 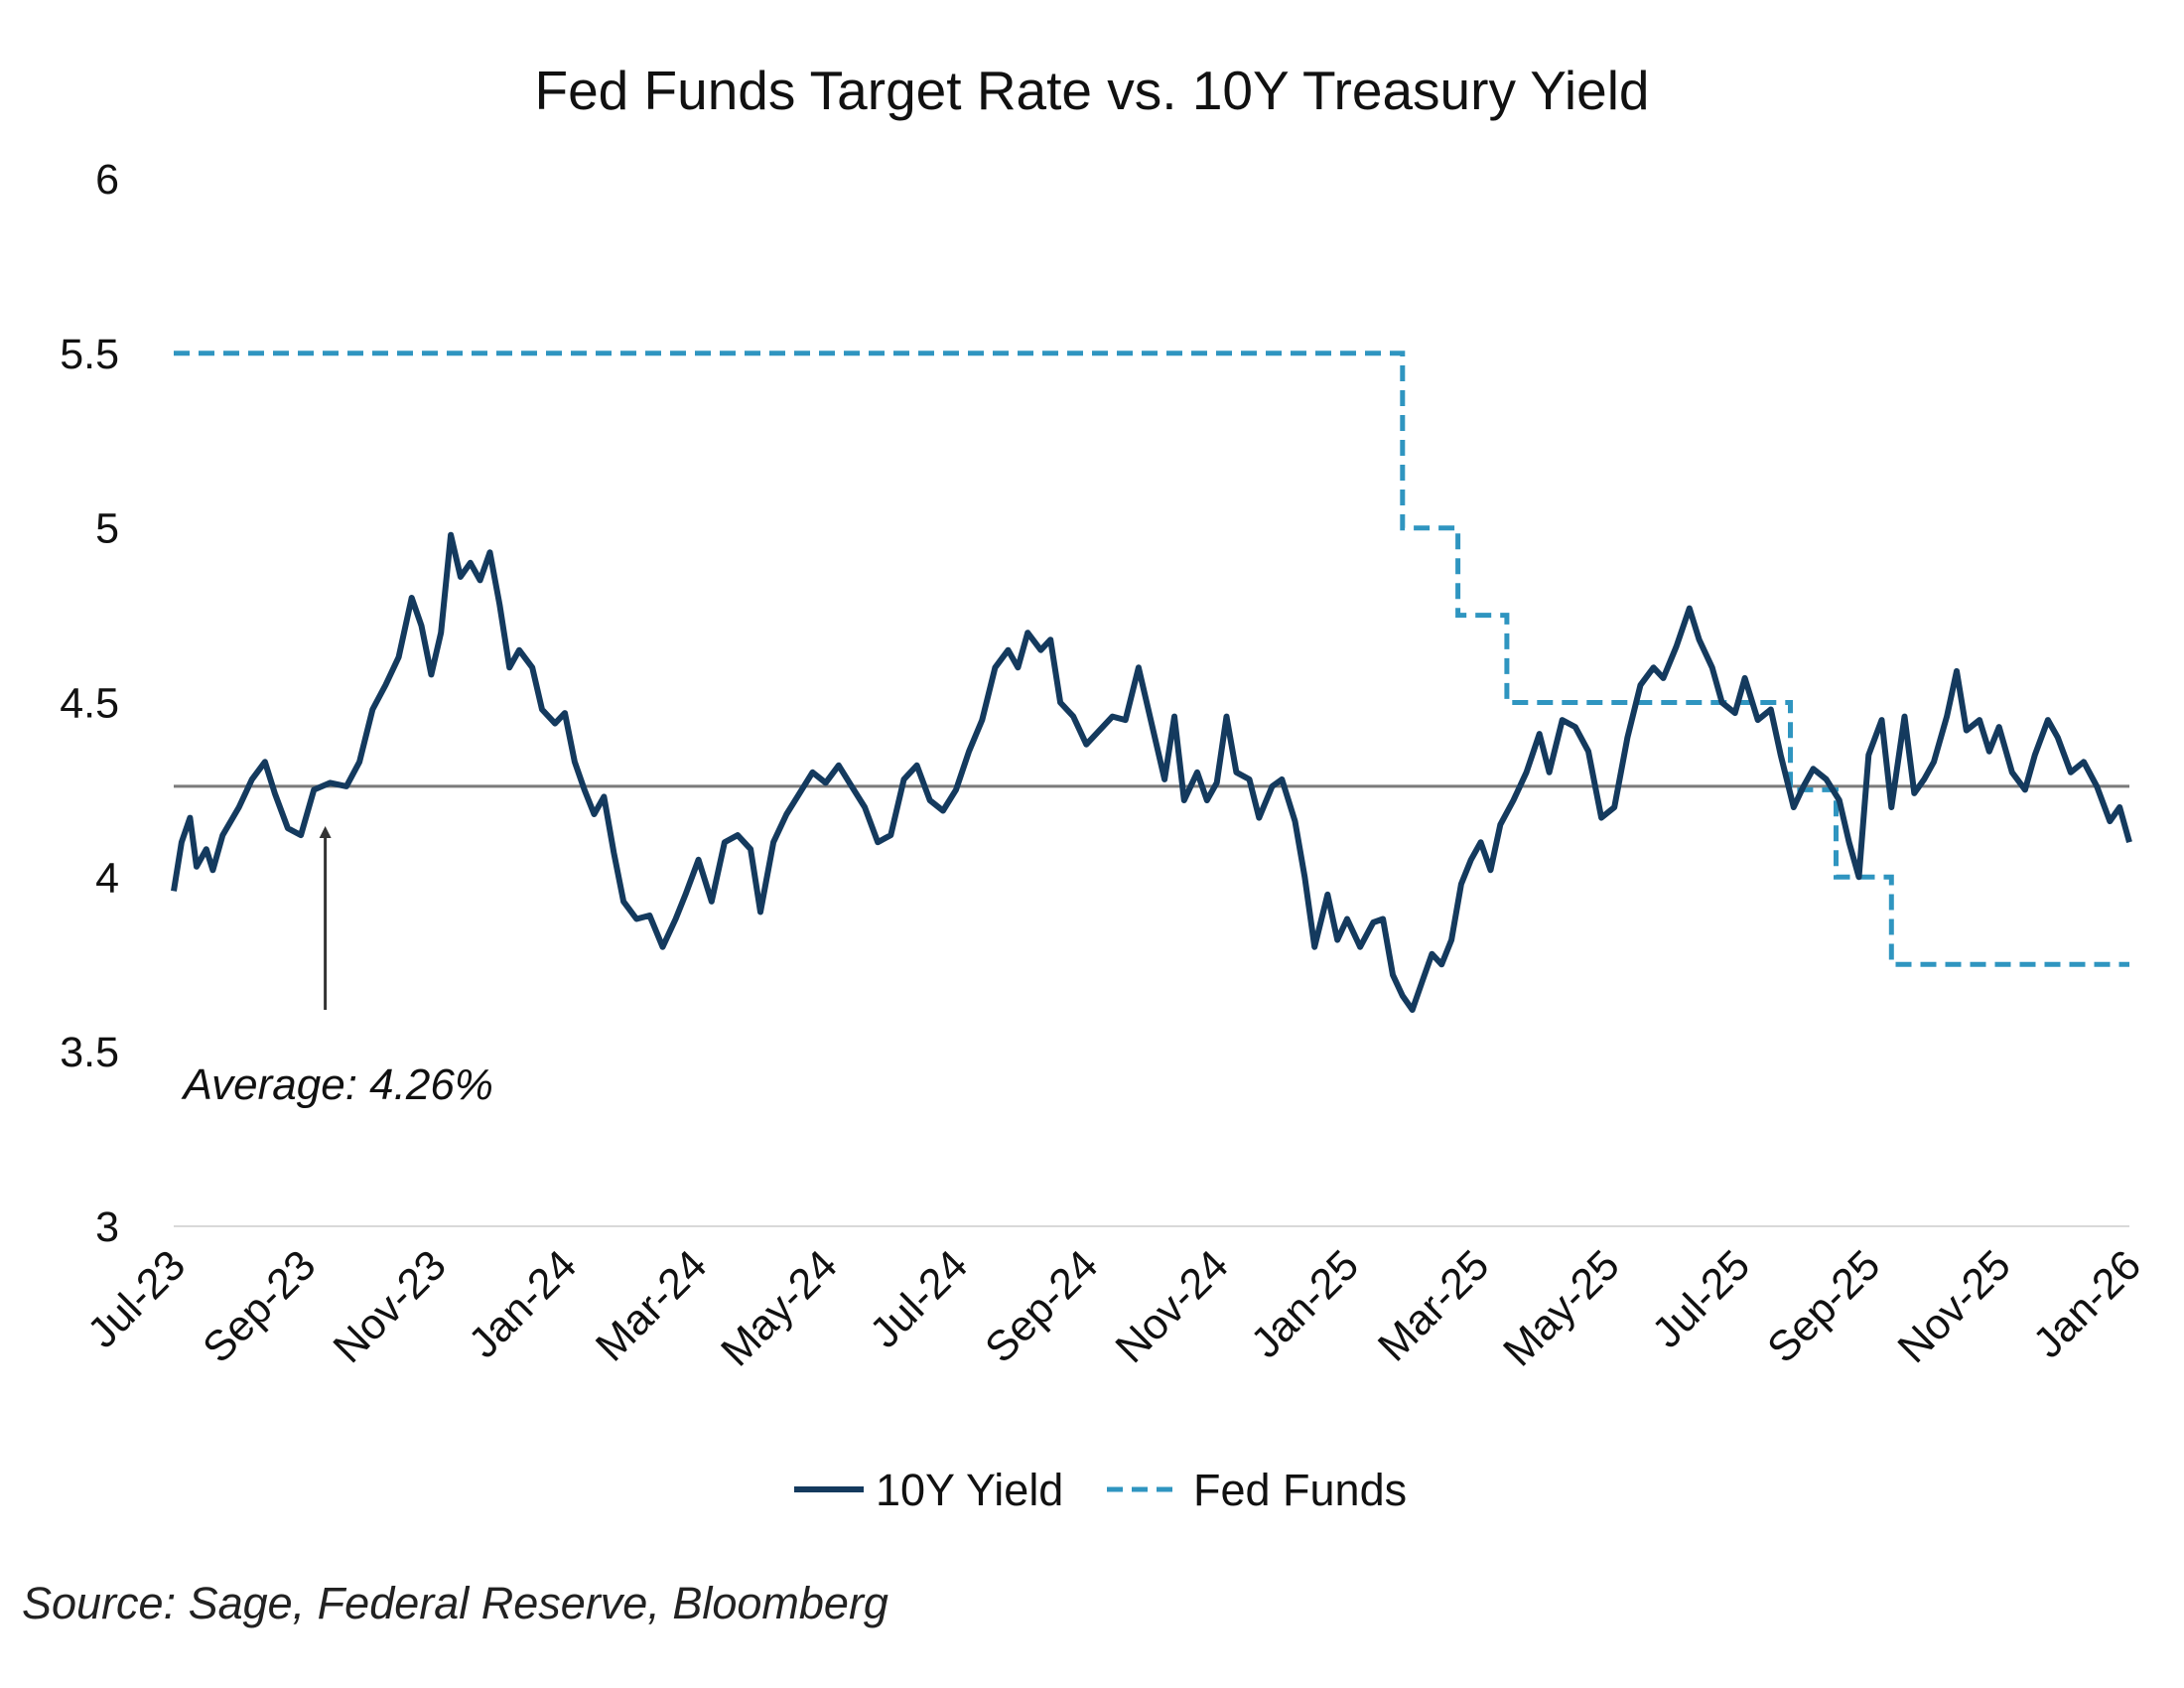 I want to click on y-tick-label: 4.5, so click(x=89, y=704).